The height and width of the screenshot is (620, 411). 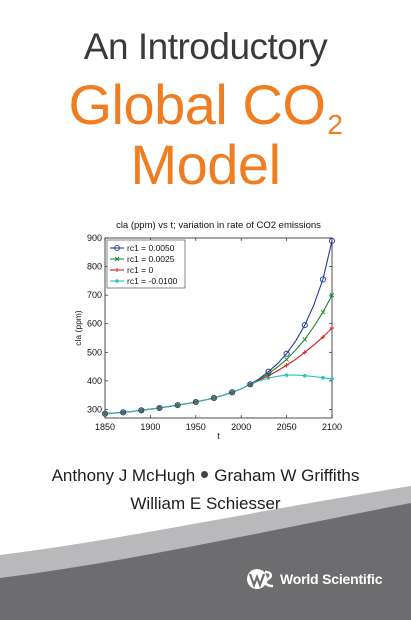 I want to click on y-tick-label: 900, so click(x=94, y=238).